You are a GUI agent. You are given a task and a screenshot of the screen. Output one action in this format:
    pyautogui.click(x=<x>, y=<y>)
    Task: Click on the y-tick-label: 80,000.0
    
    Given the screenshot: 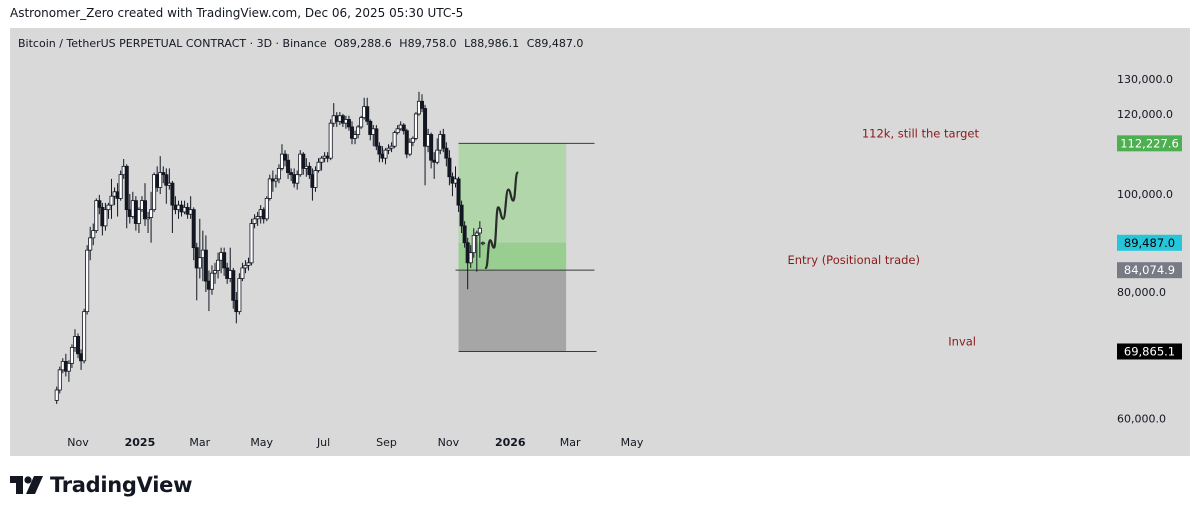 What is the action you would take?
    pyautogui.click(x=1141, y=292)
    